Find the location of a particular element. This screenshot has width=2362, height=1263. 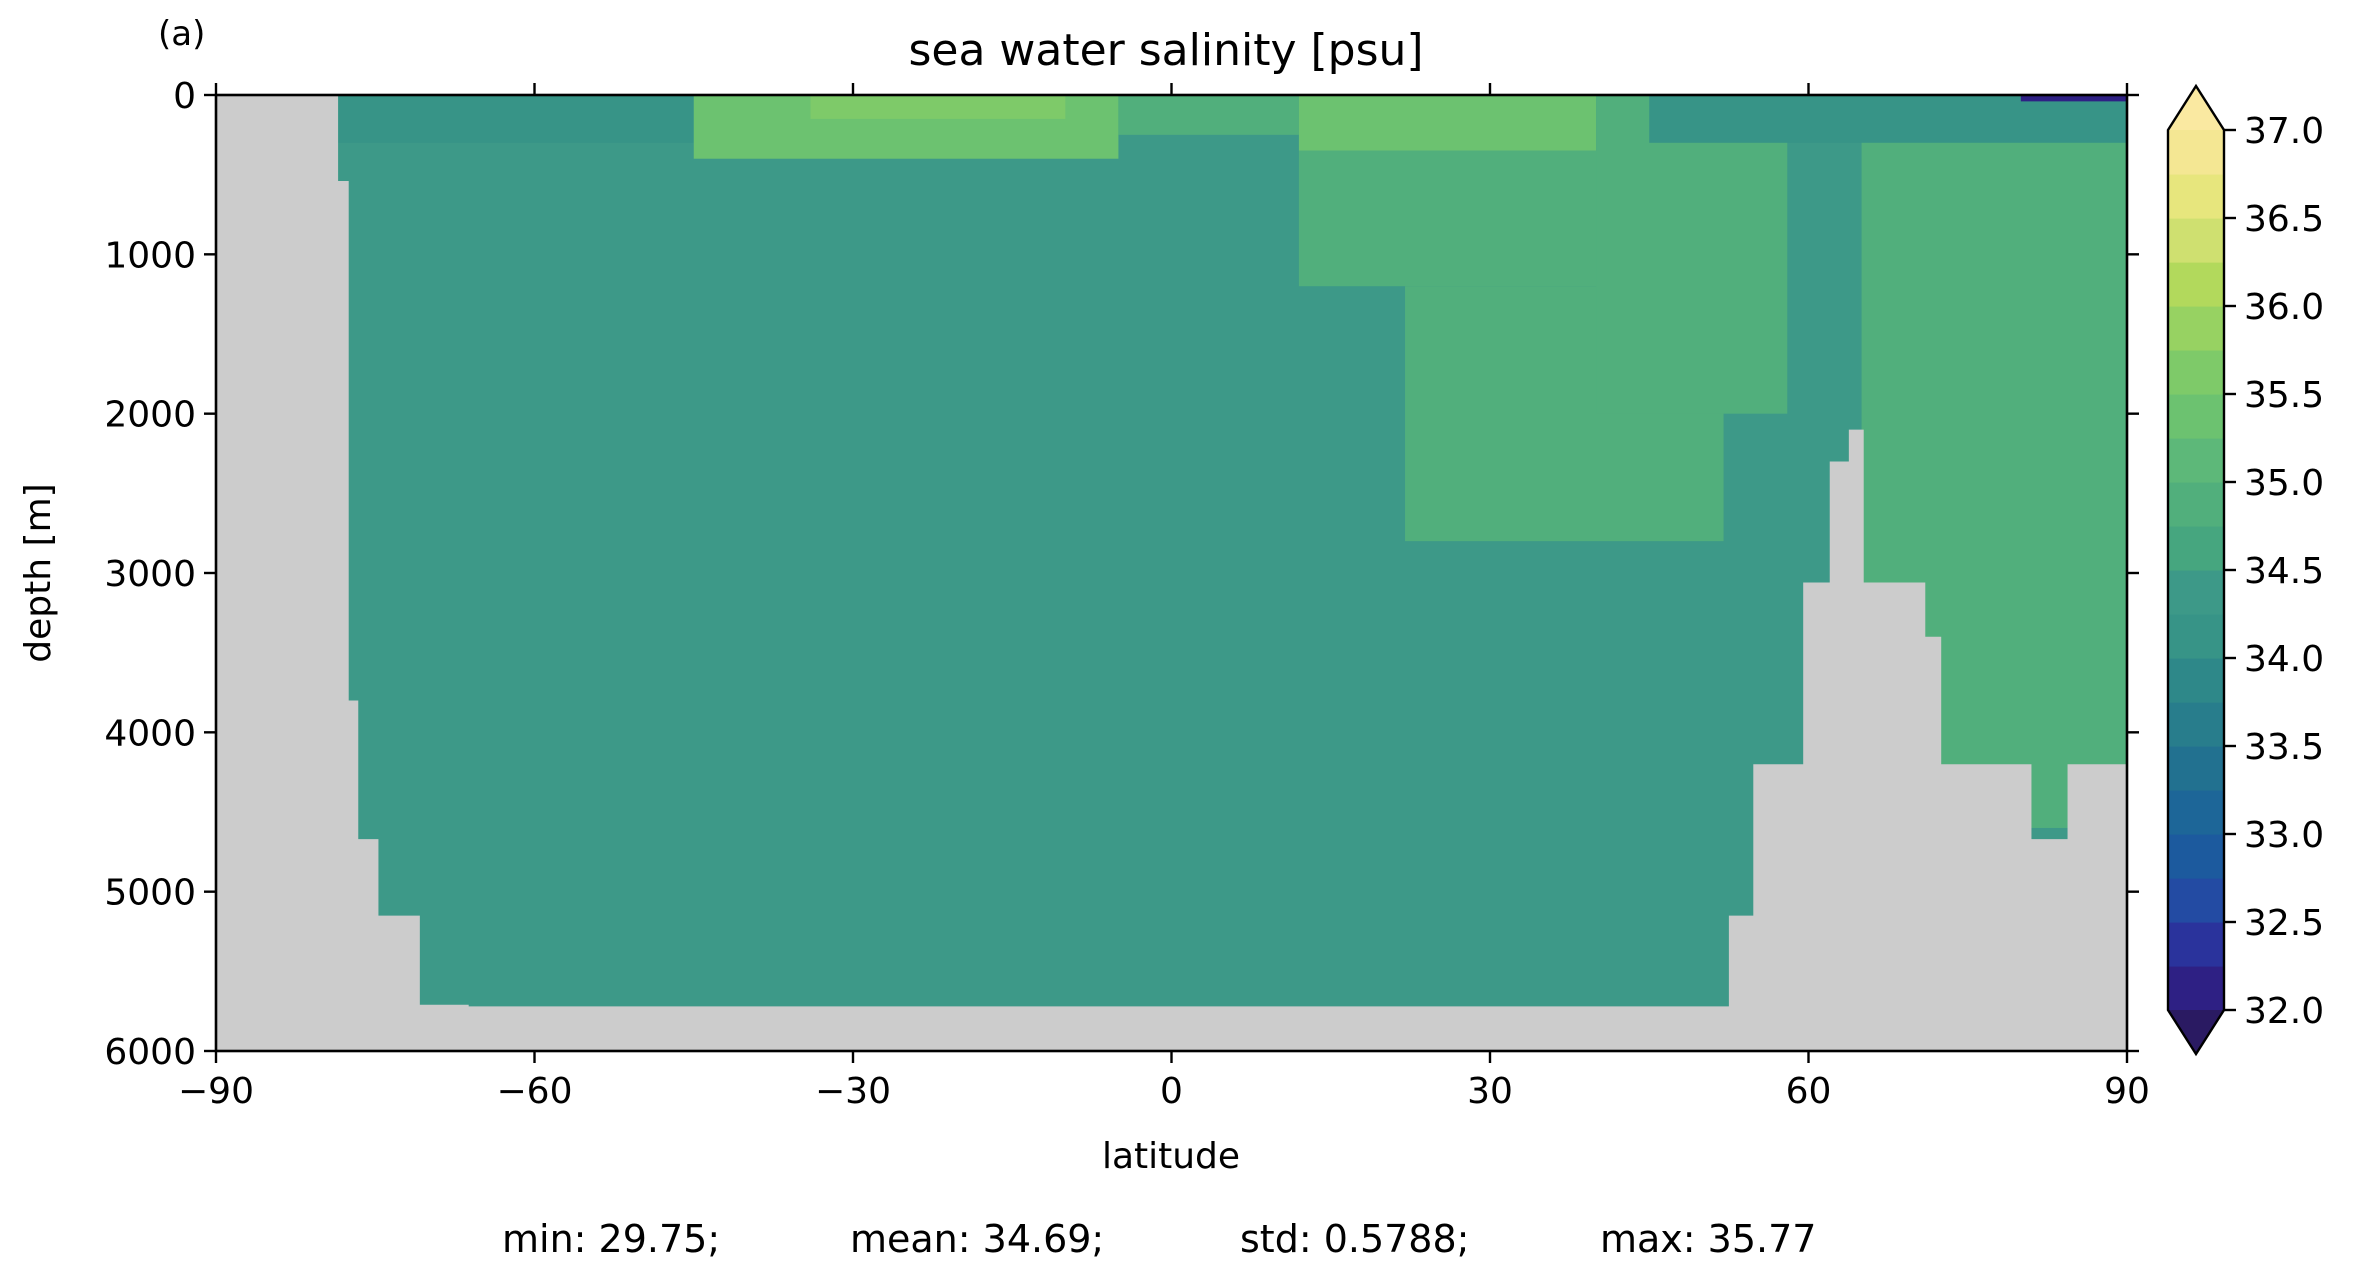

field-region-arctic-shelf is located at coordinates (2073, 98).